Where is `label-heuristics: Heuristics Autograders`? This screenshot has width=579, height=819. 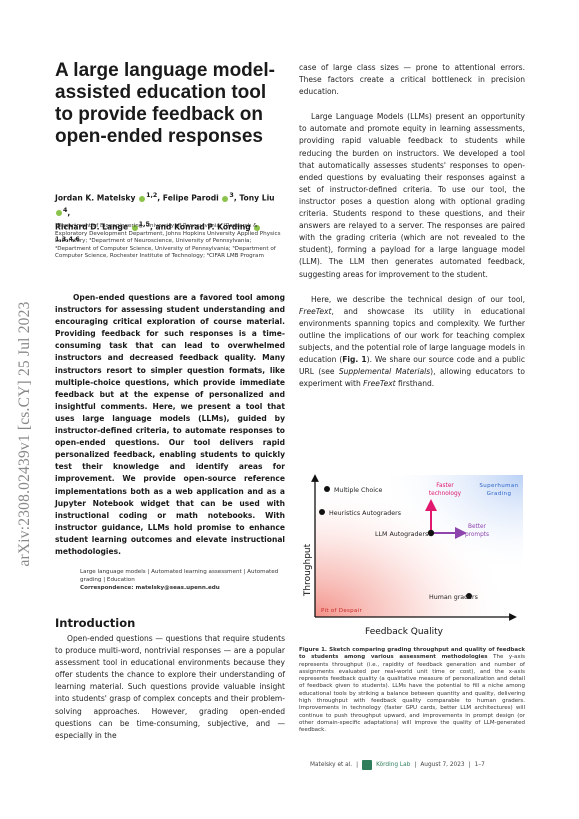
label-heuristics: Heuristics Autograders is located at coordinates (365, 513).